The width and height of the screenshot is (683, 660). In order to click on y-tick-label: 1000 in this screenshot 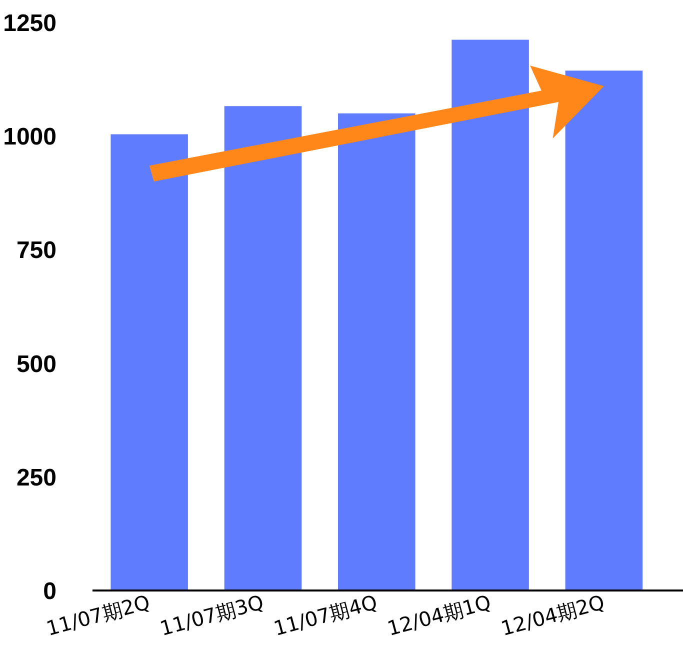, I will do `click(29, 137)`.